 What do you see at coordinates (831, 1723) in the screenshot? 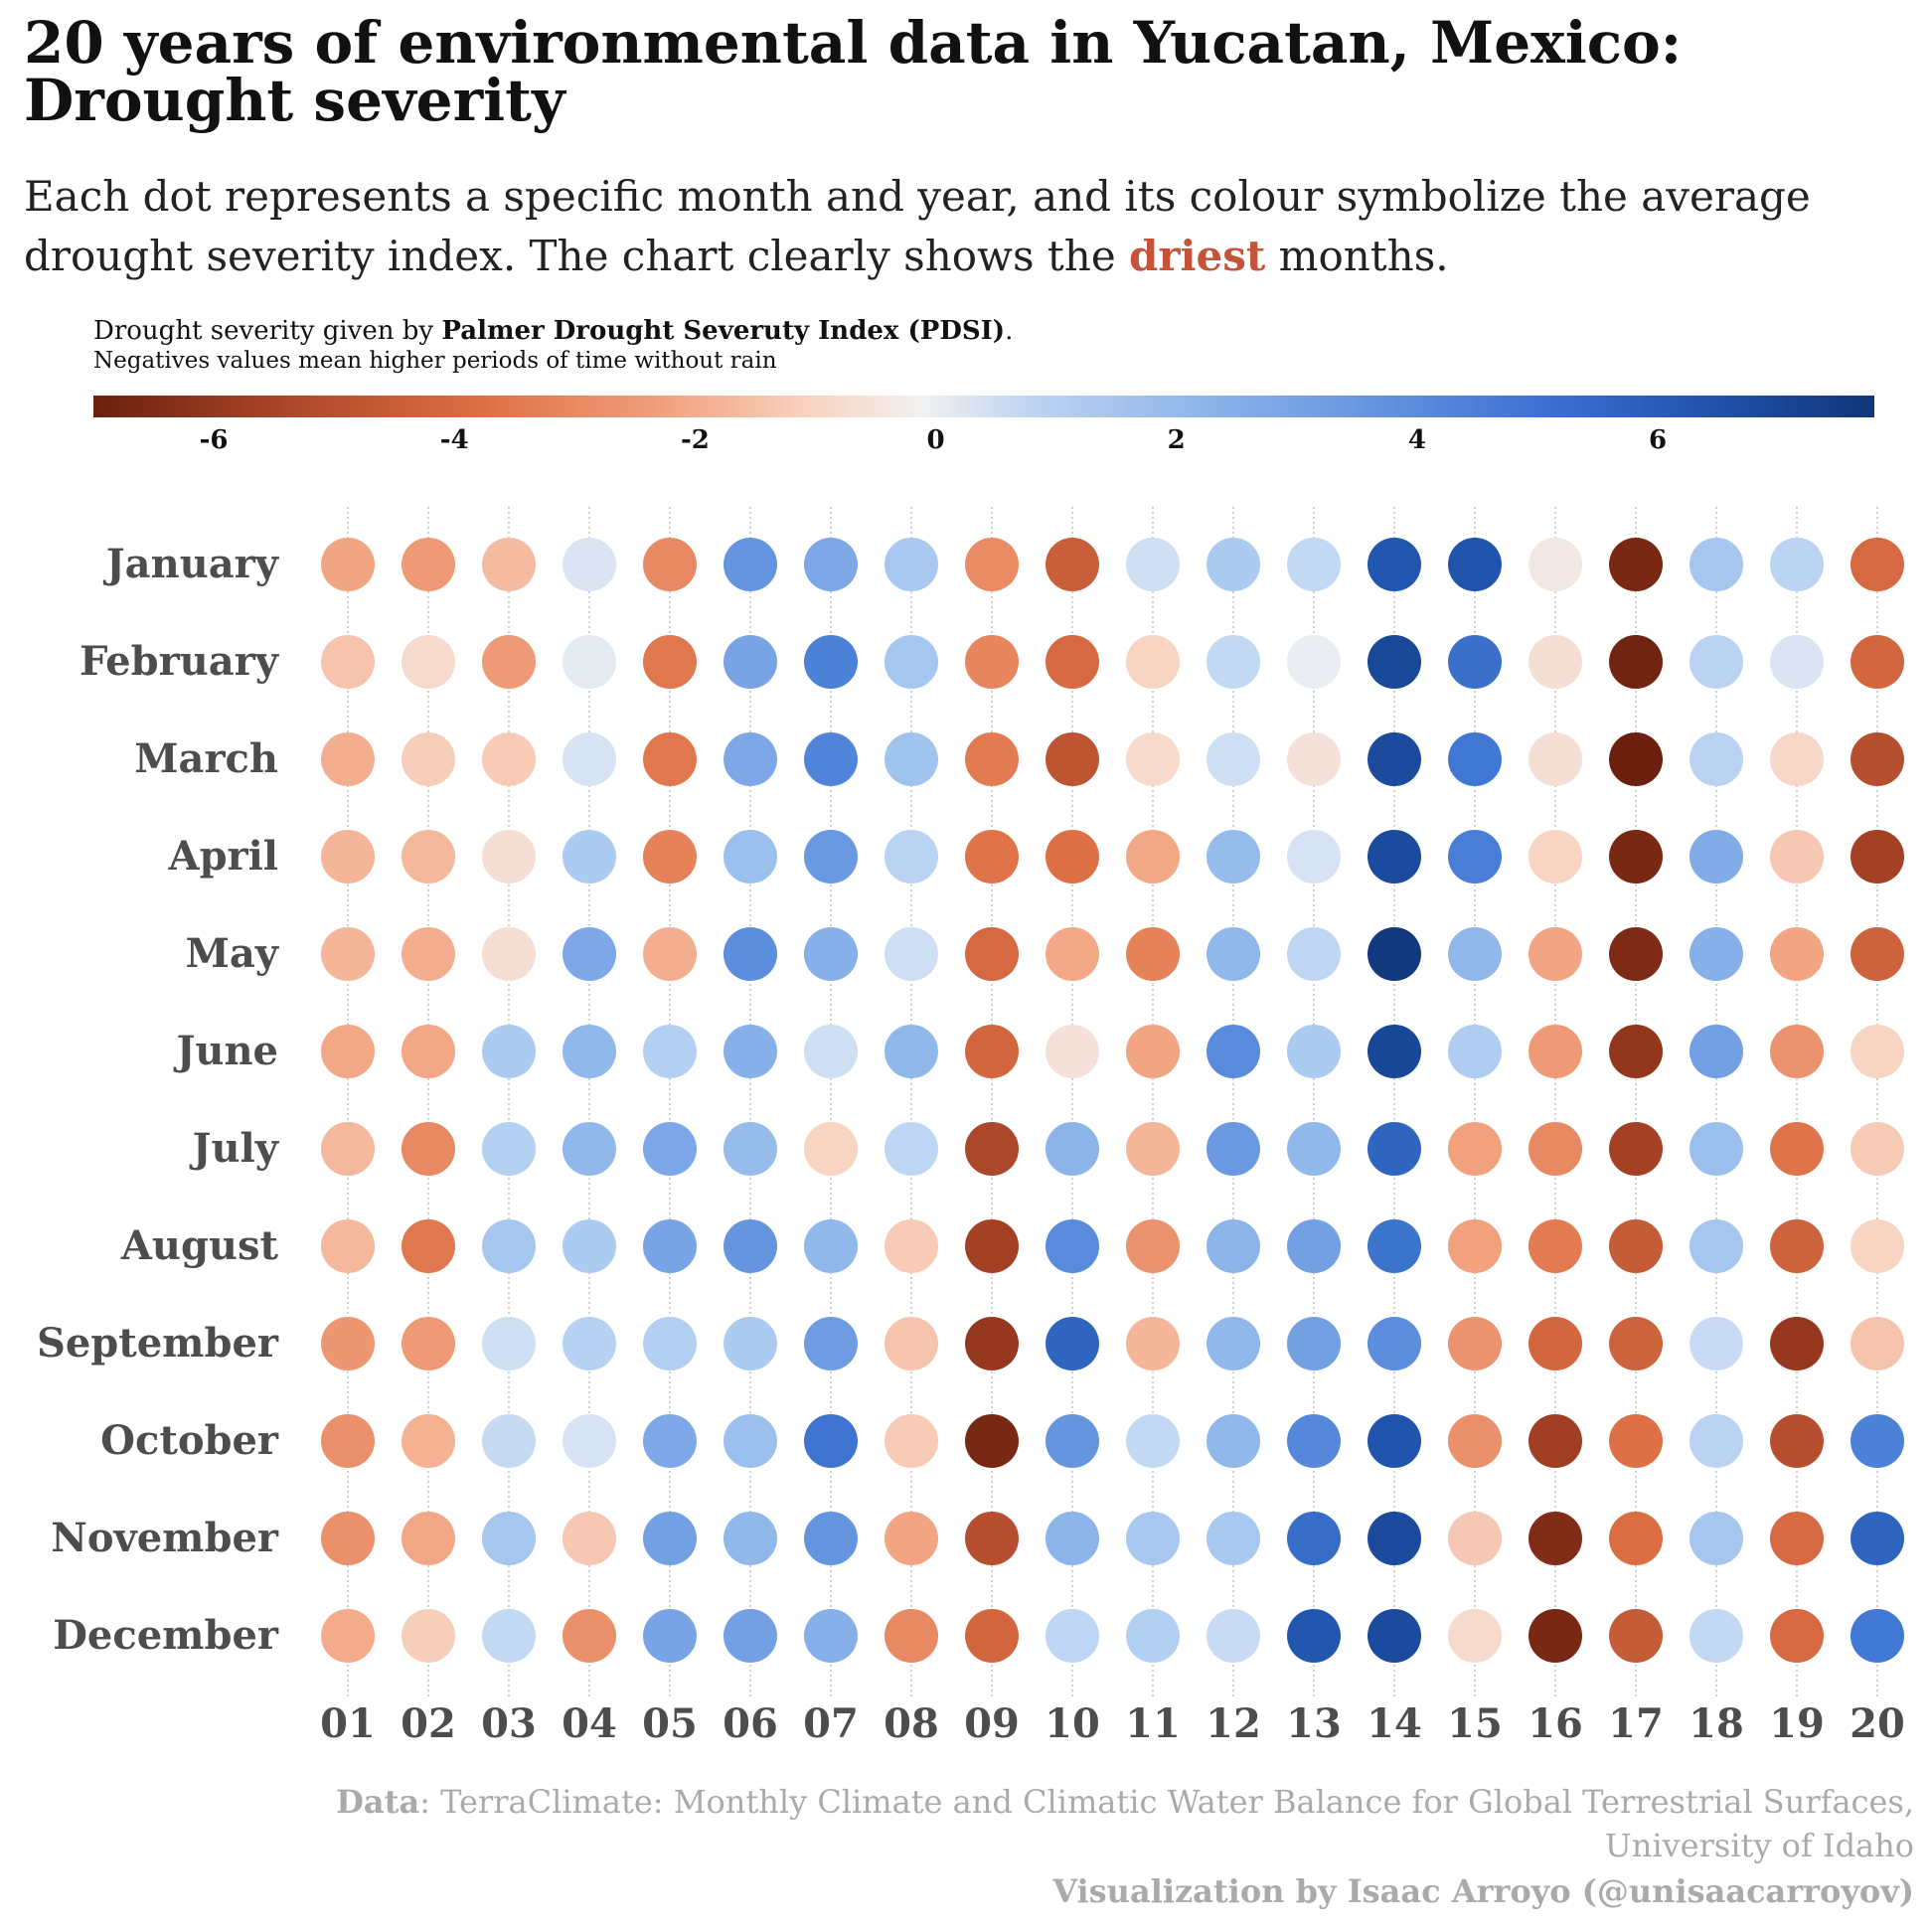
I see `x-tick-label: 07` at bounding box center [831, 1723].